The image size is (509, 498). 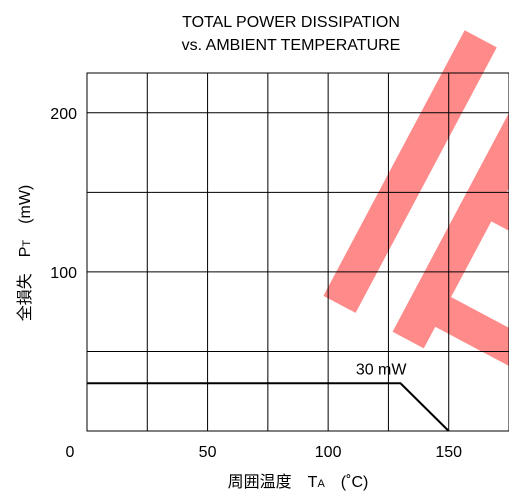 I want to click on y-tick-label: 200, so click(x=63, y=114).